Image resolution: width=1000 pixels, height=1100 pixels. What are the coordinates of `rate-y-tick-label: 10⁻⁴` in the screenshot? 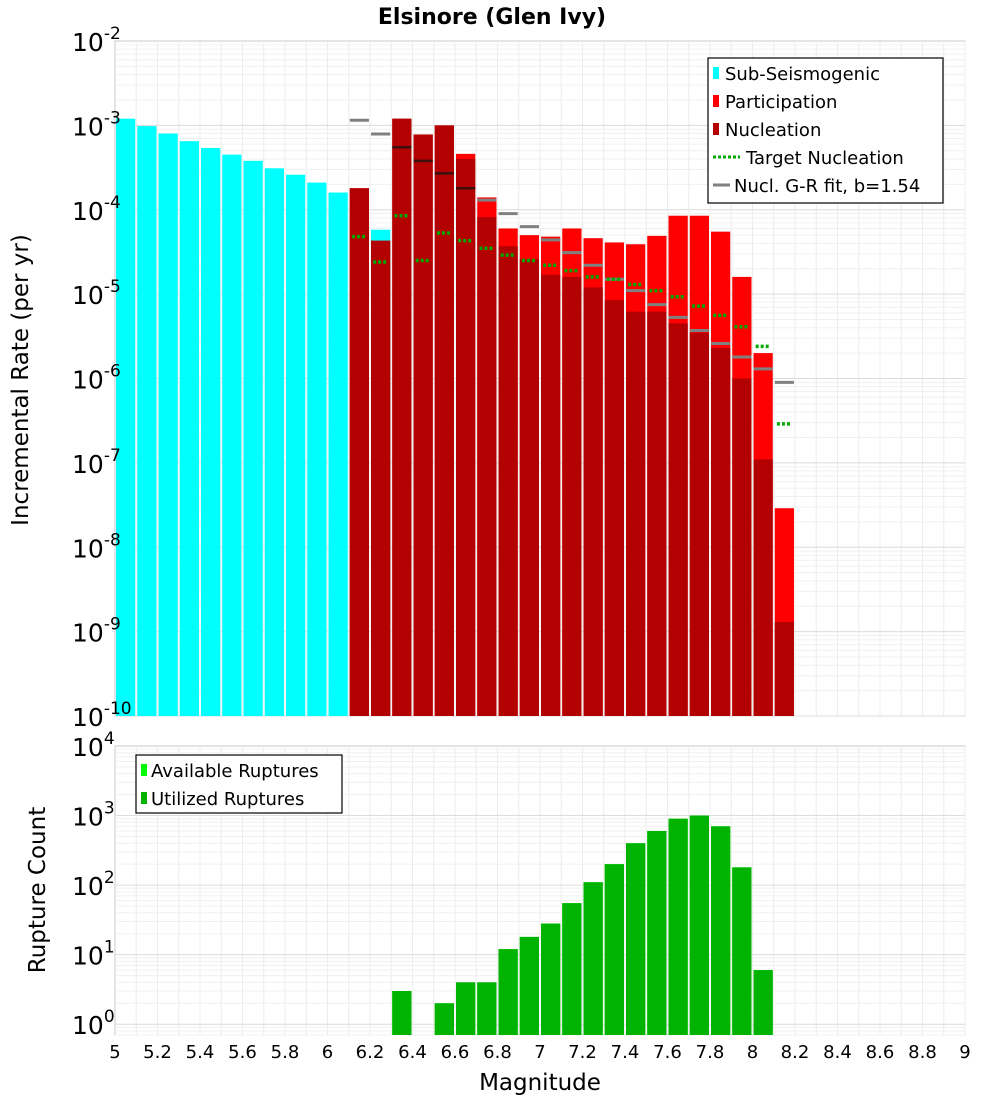 It's located at (96, 209).